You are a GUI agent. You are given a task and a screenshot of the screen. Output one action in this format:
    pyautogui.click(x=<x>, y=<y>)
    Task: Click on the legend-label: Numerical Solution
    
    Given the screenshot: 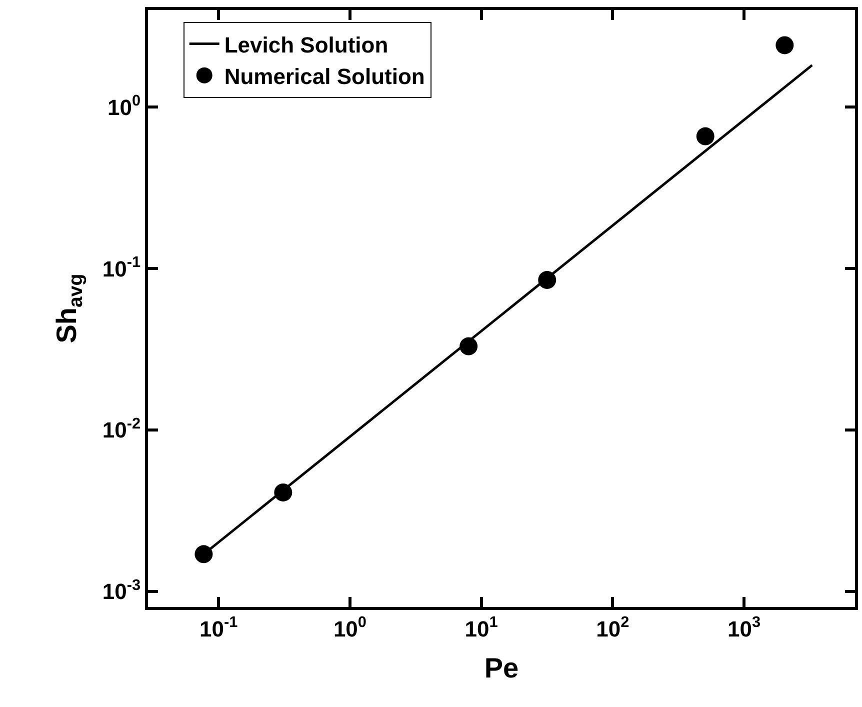 What is the action you would take?
    pyautogui.click(x=324, y=76)
    